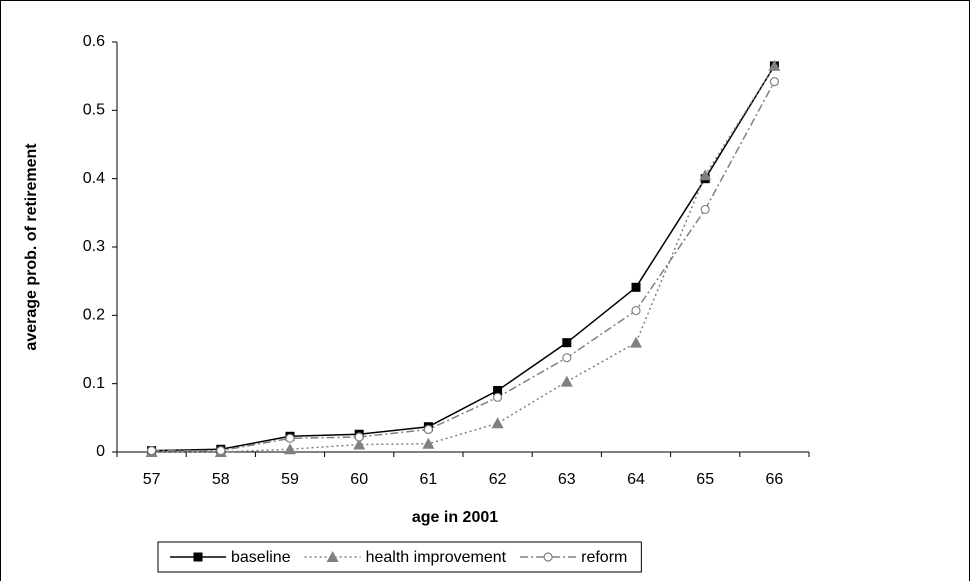  I want to click on x-tick-label: 66, so click(775, 479).